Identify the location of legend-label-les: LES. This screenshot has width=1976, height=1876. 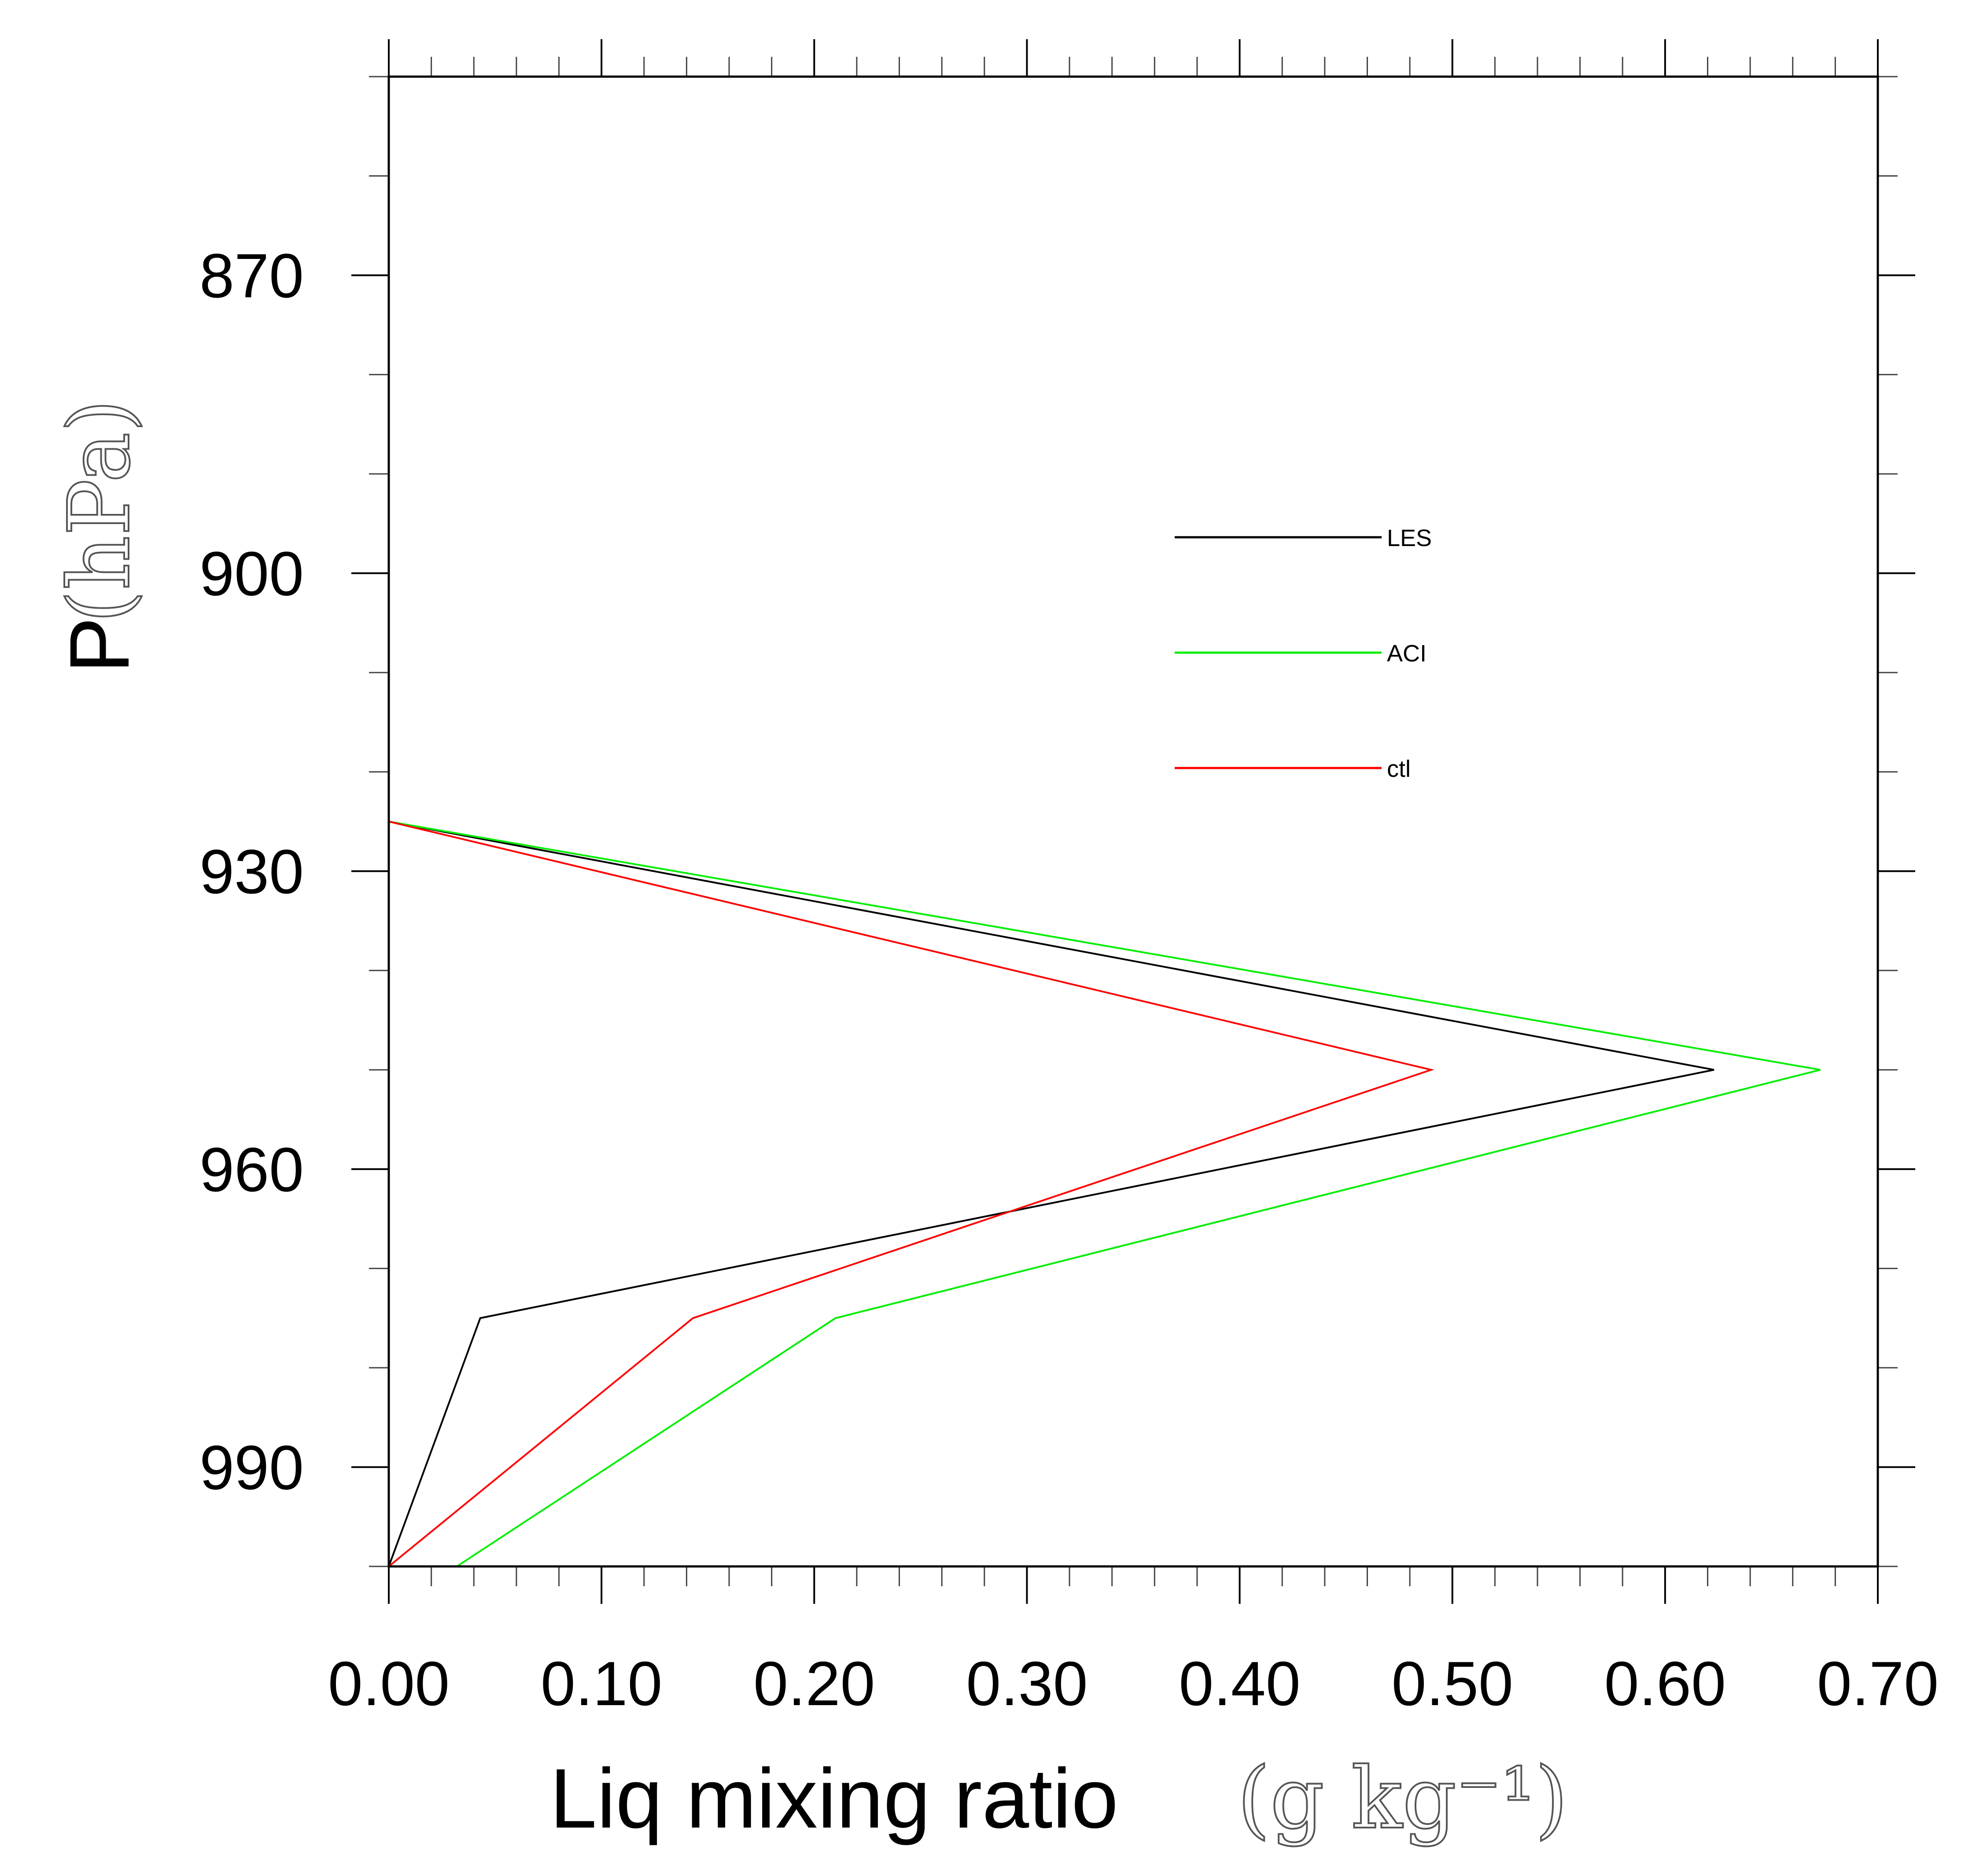
(1409, 538).